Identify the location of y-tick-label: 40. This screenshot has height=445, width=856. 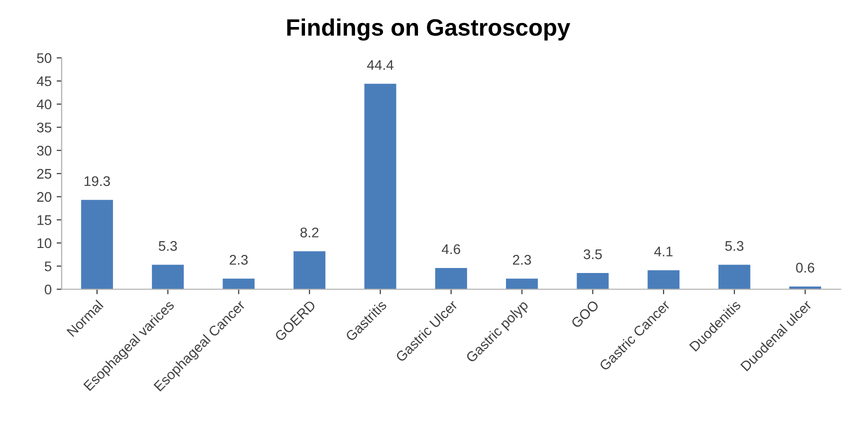
(44, 104).